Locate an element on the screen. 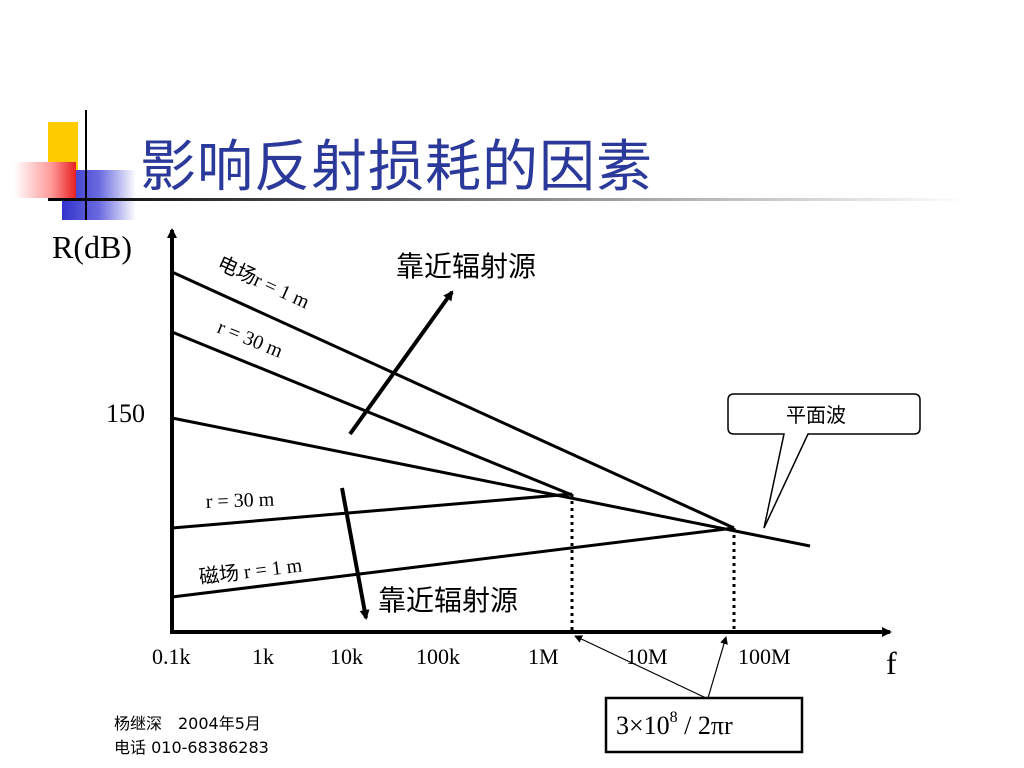  formula-rest: / 2πr is located at coordinates (705, 725).